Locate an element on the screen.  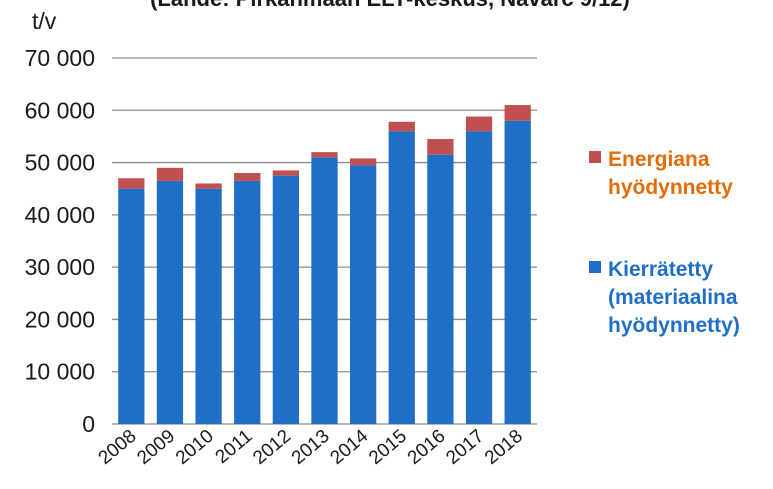
y-tick-label: 30 000 is located at coordinates (60, 267).